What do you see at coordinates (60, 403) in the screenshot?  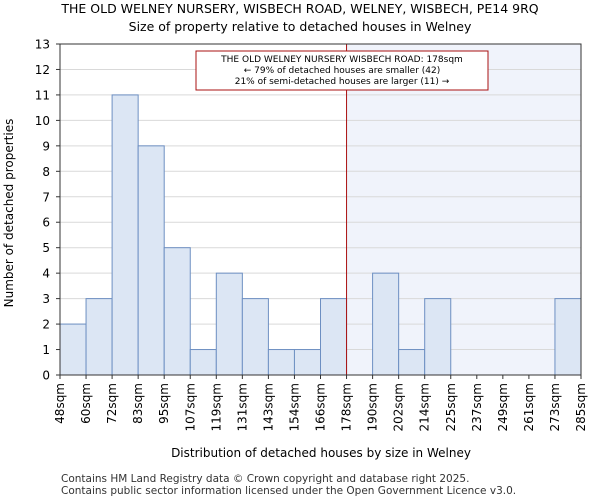 I see `x-tick-label: 48sqm` at bounding box center [60, 403].